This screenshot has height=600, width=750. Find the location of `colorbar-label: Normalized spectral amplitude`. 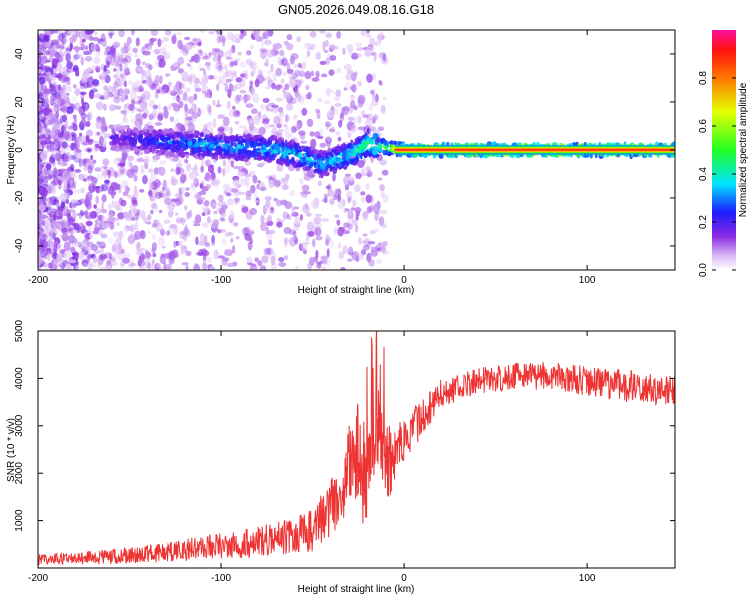

colorbar-label: Normalized spectral amplitude is located at coordinates (743, 149).